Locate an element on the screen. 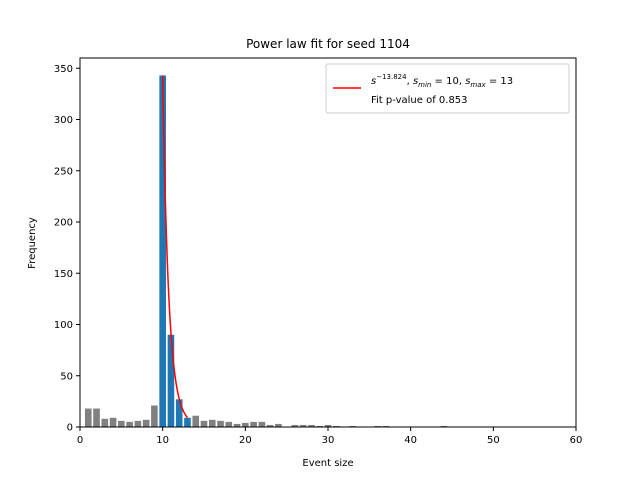  x-axis: 0 10 20 30 40 50 60 is located at coordinates (330, 436).